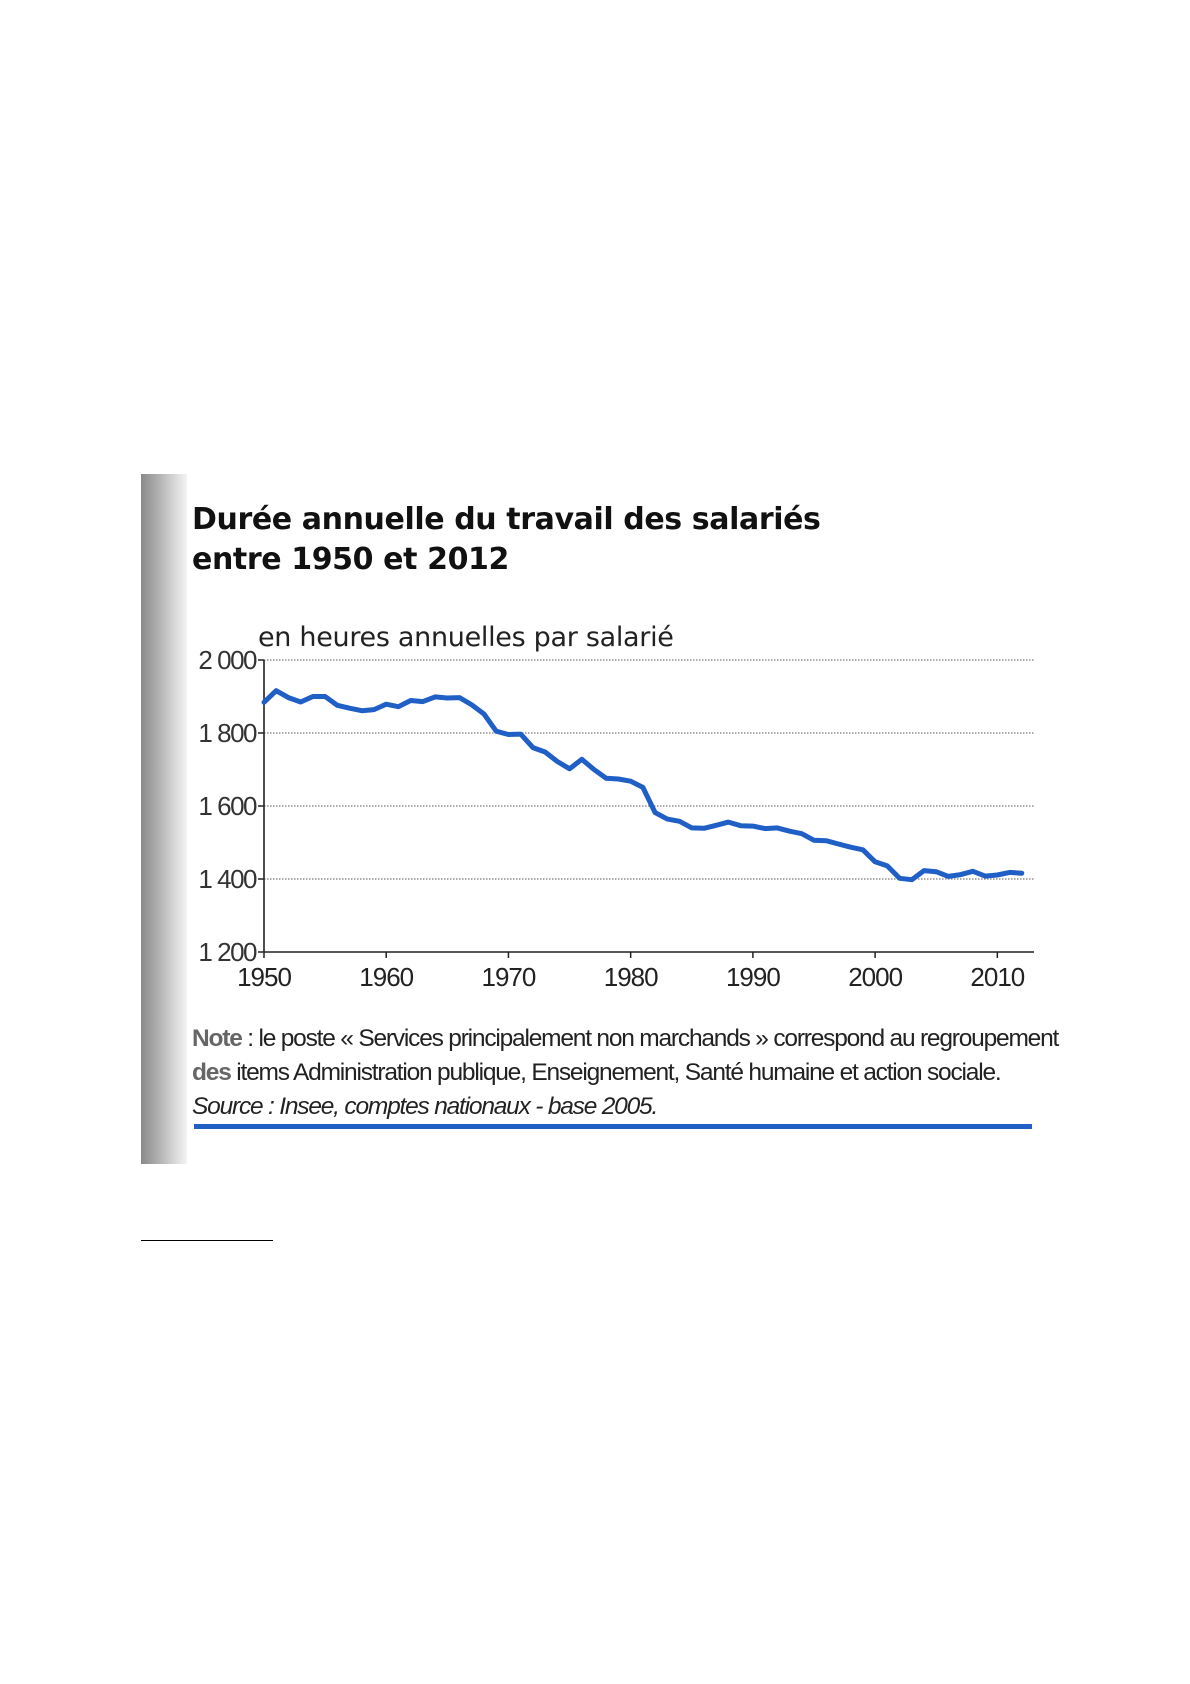 This screenshot has height=1684, width=1190. I want to click on footnote-separator, so click(207, 1240).